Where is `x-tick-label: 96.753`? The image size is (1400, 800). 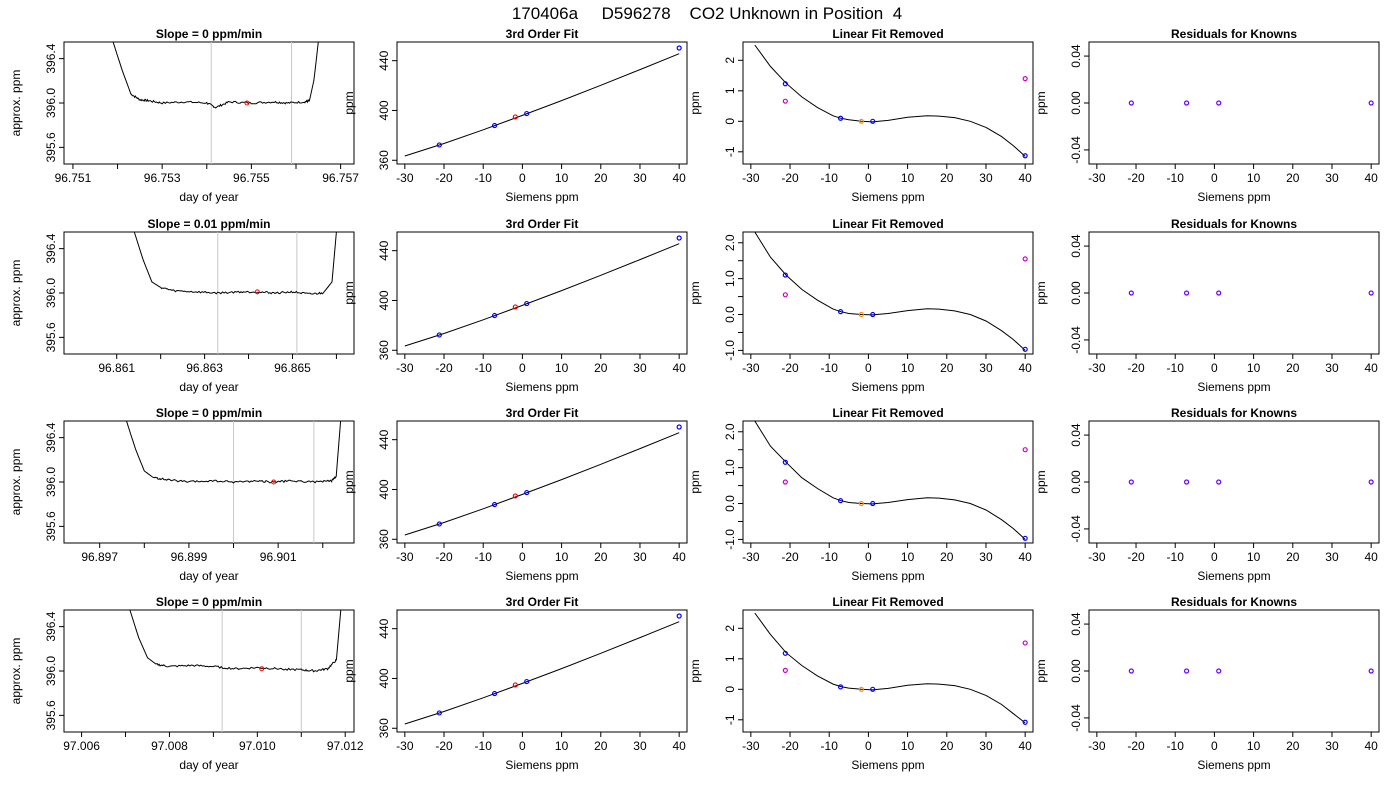 x-tick-label: 96.753 is located at coordinates (162, 178).